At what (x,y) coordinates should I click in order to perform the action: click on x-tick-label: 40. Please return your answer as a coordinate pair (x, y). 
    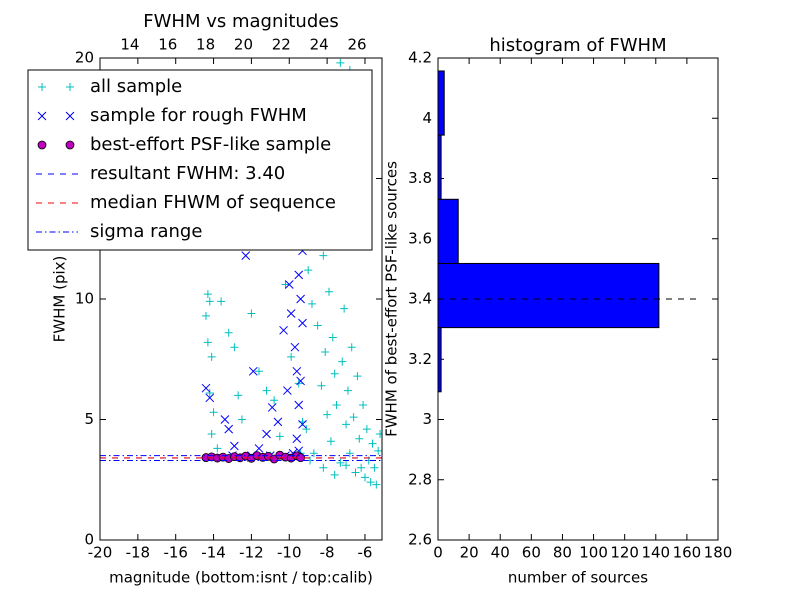
    Looking at the image, I should click on (500, 553).